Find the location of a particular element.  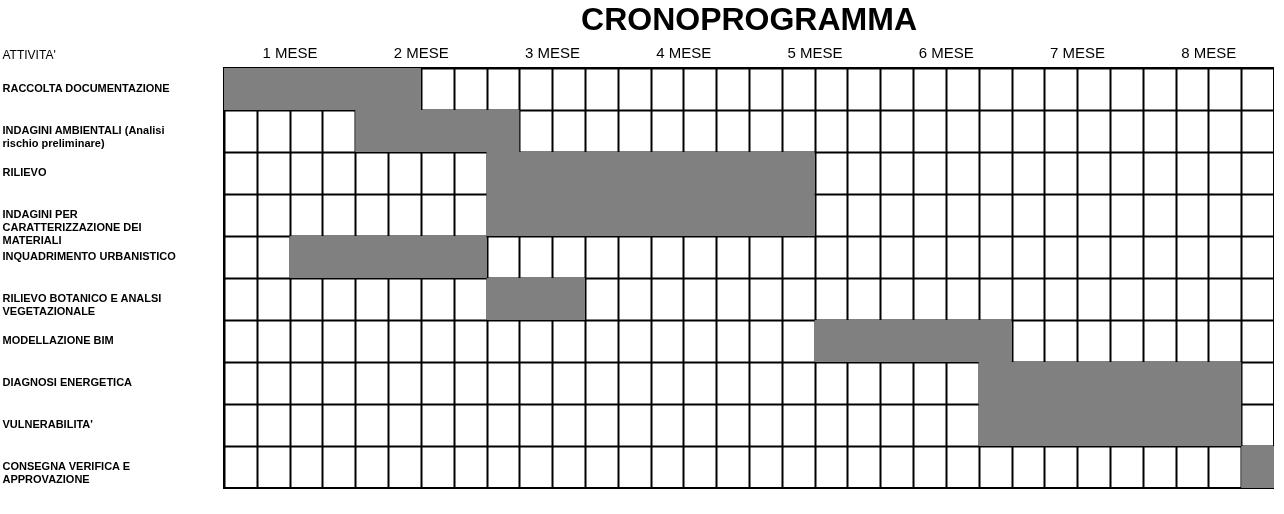

y-tick-label: CONSEGNA VERIFICA E APPROVAZIONE is located at coordinates (66, 472).